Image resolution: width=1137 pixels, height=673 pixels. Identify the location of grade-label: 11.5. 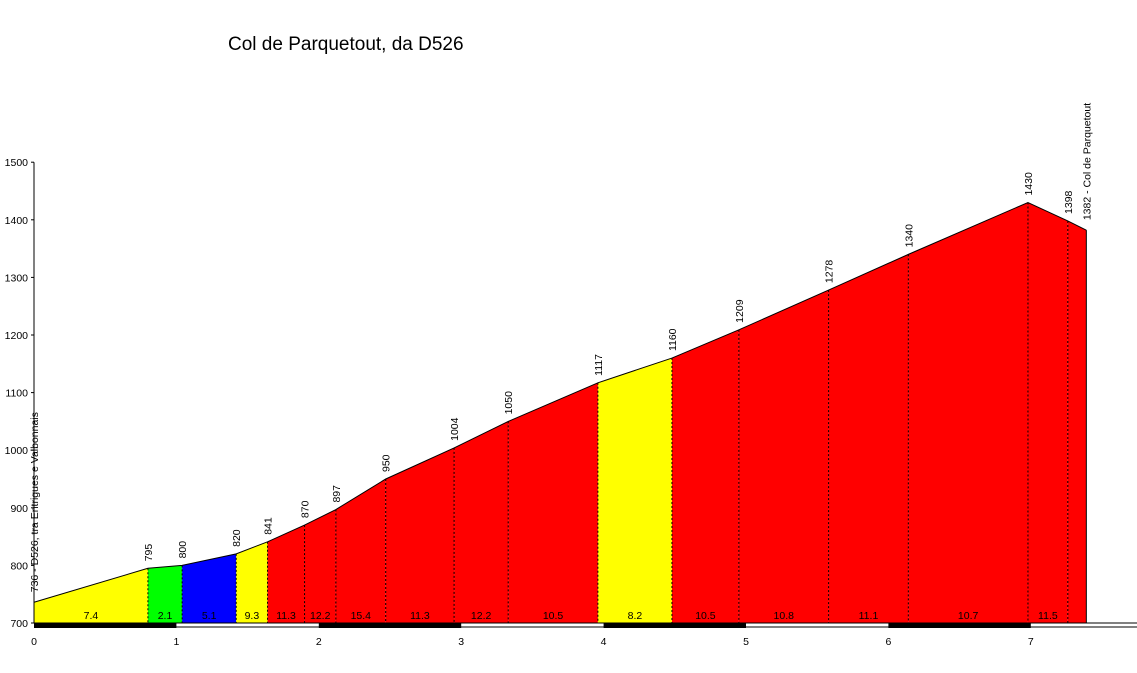
(1048, 616).